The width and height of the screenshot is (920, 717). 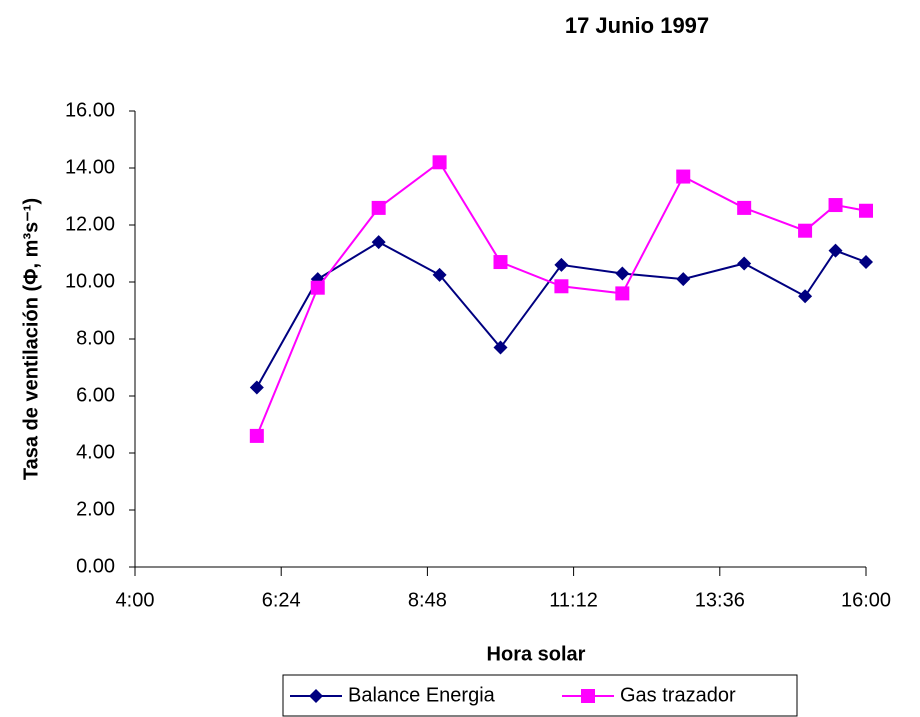 What do you see at coordinates (90, 110) in the screenshot?
I see `y-tick-label: 16.00` at bounding box center [90, 110].